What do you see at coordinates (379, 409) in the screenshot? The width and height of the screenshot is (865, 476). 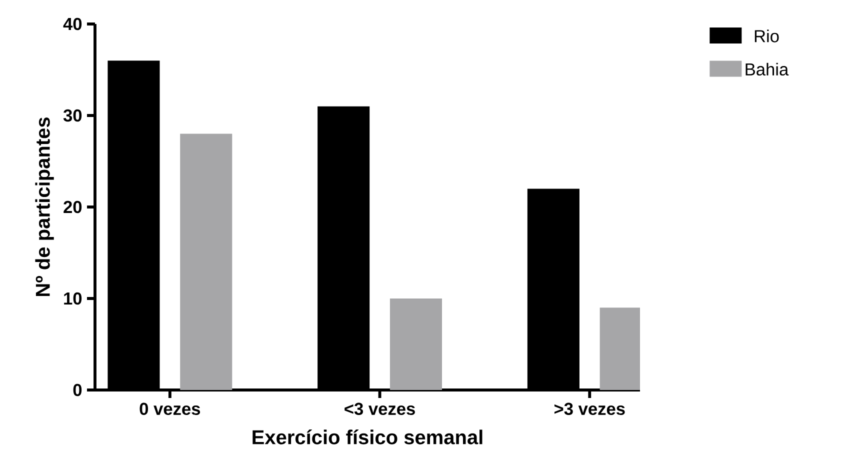 I see `x-tick-label: <3 vezes` at bounding box center [379, 409].